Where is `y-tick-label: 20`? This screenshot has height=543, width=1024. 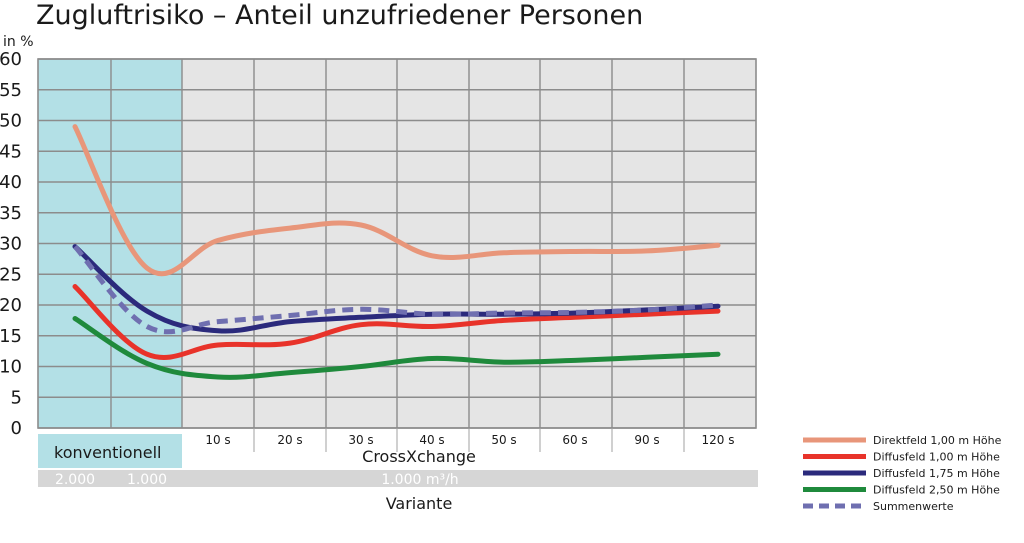 y-tick-label: 20 is located at coordinates (11, 305).